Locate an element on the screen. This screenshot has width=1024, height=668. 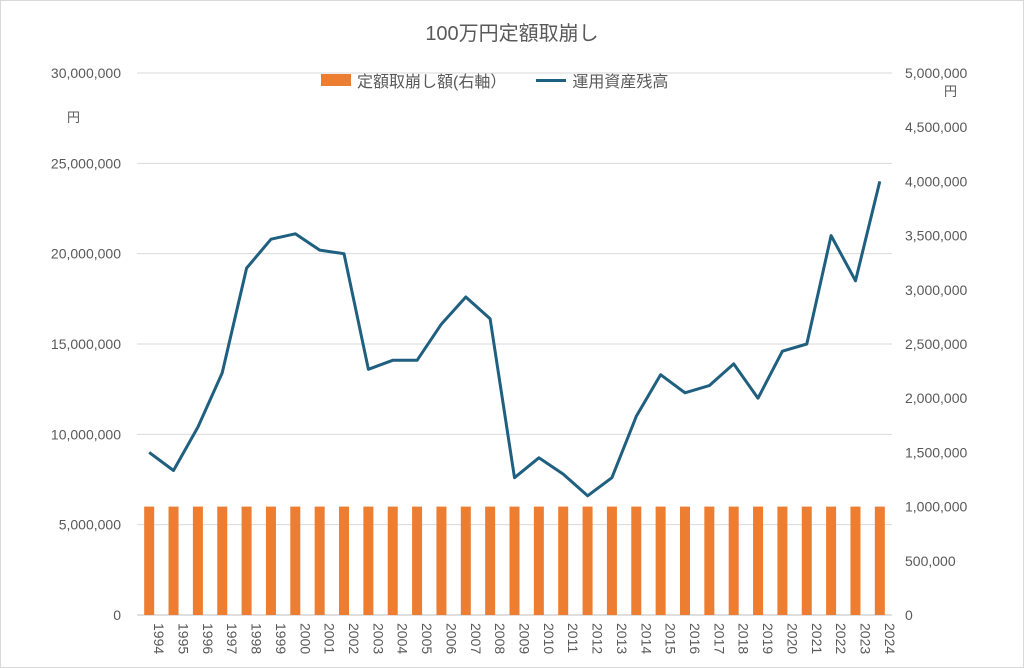
y-right-tick-label: 3,500,000 is located at coordinates (936, 236).